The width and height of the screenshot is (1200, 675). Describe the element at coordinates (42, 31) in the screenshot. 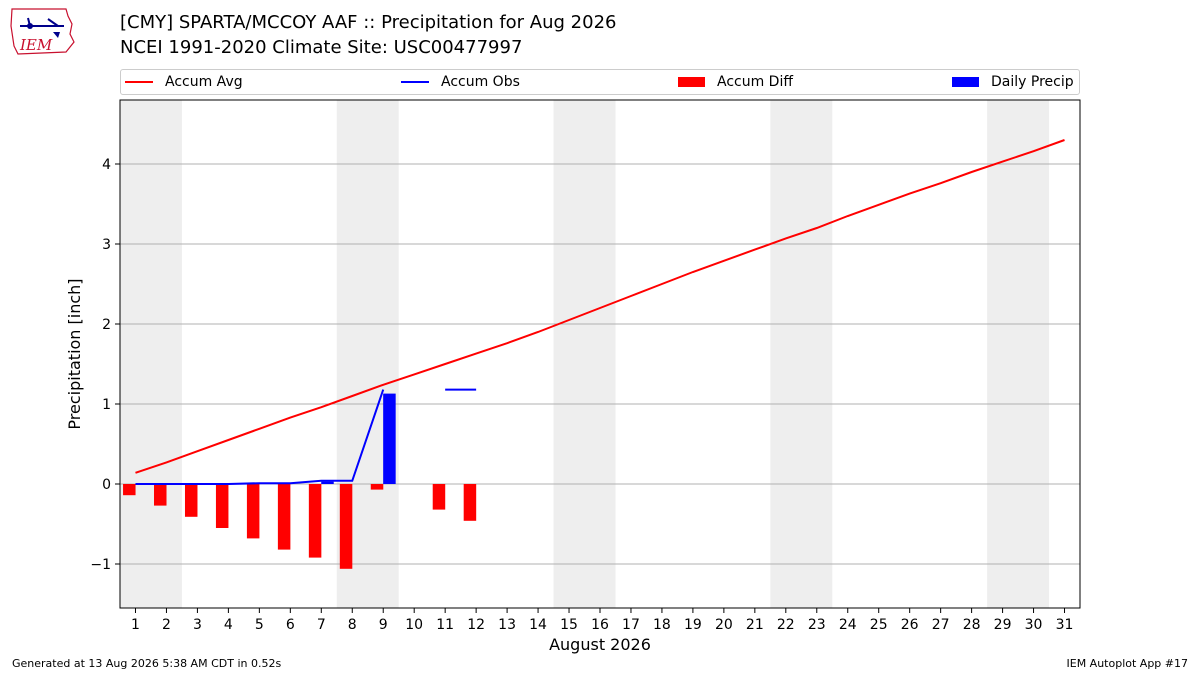

I see `iem-logo-icon: IEM` at that location.